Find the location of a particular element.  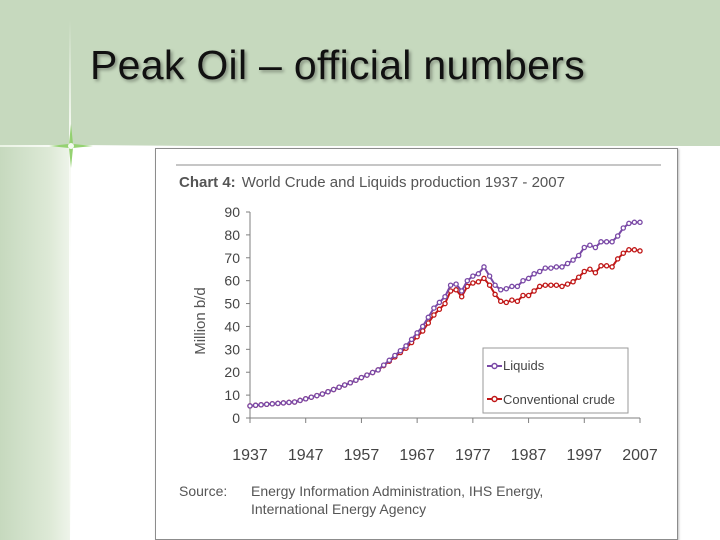

y-tick-label: 40 is located at coordinates (232, 326).